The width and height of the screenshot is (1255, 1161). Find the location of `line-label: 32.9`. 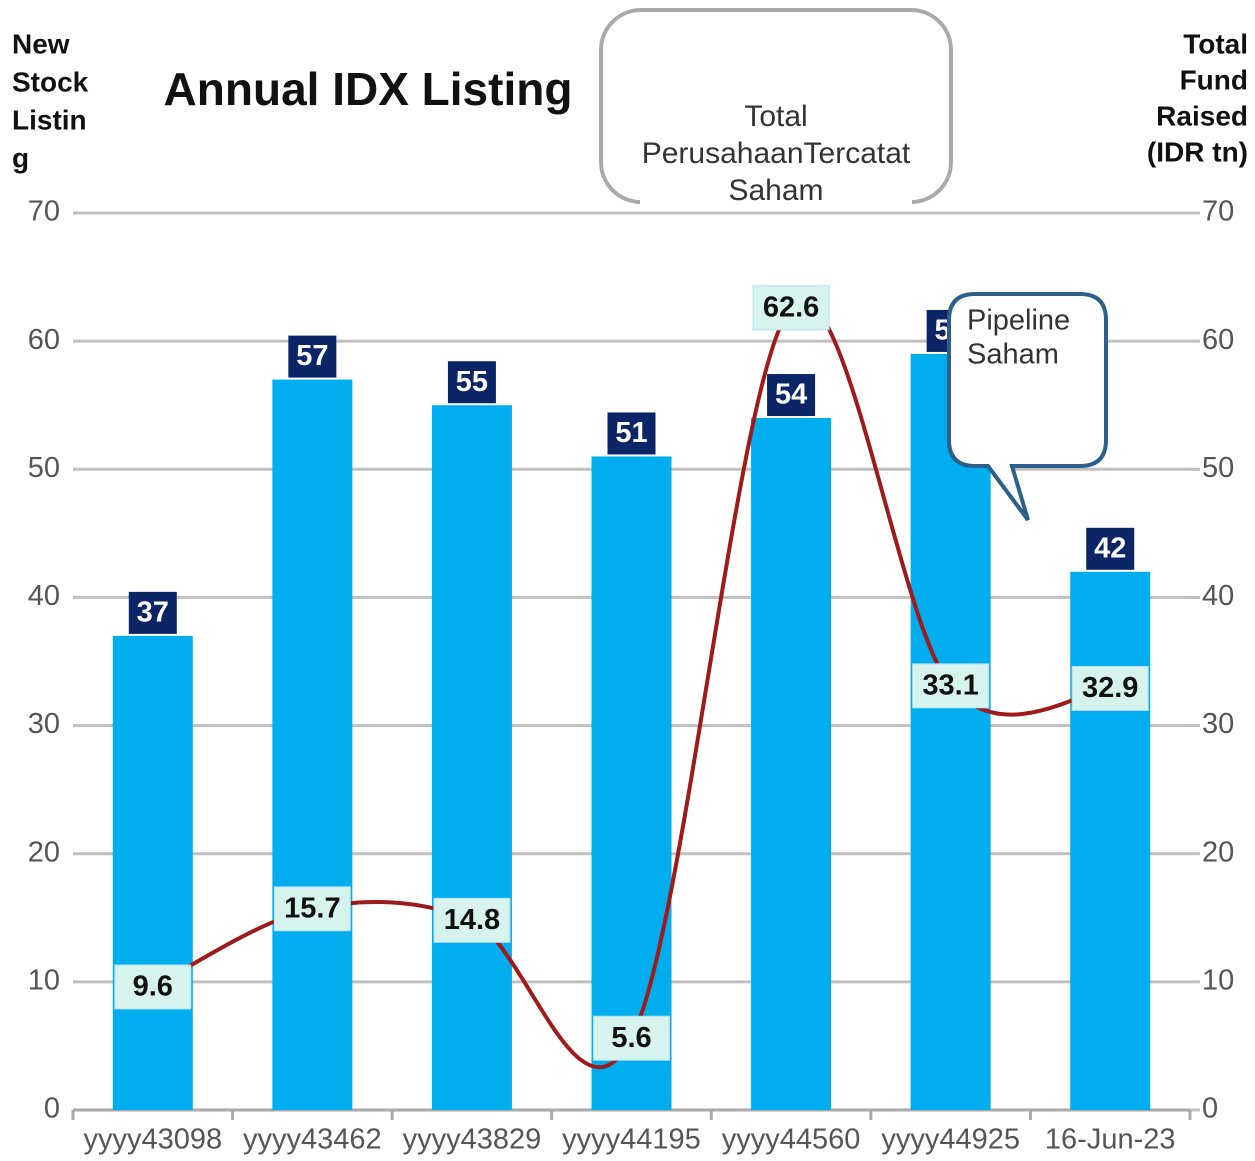

line-label: 32.9 is located at coordinates (1110, 688).